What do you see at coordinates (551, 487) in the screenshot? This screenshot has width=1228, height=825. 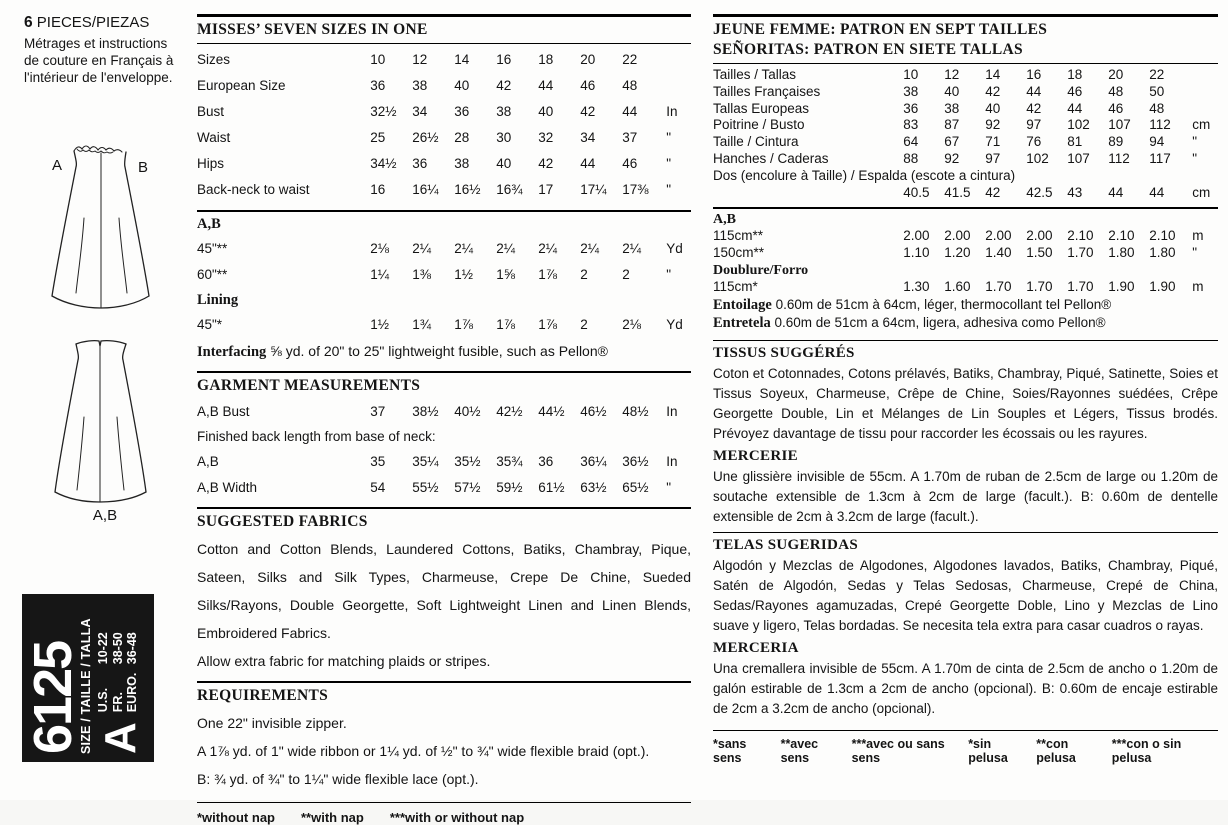 I see `cell: 61½` at bounding box center [551, 487].